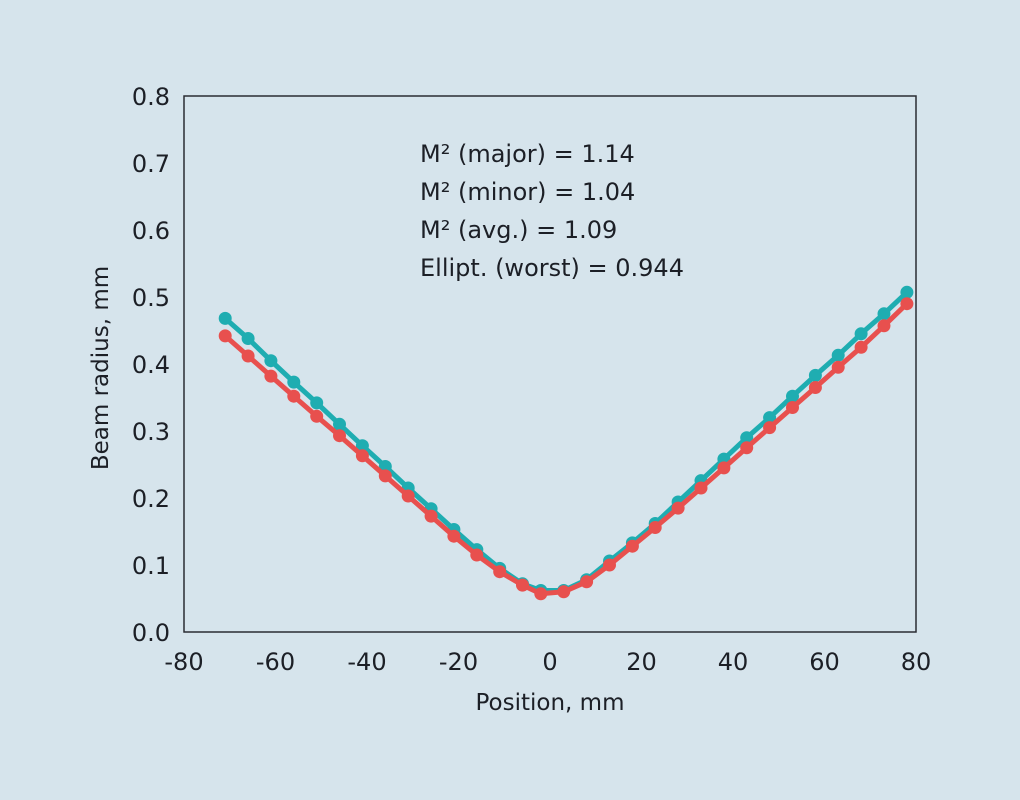  Describe the element at coordinates (275, 662) in the screenshot. I see `x-tick-label: -60` at that location.